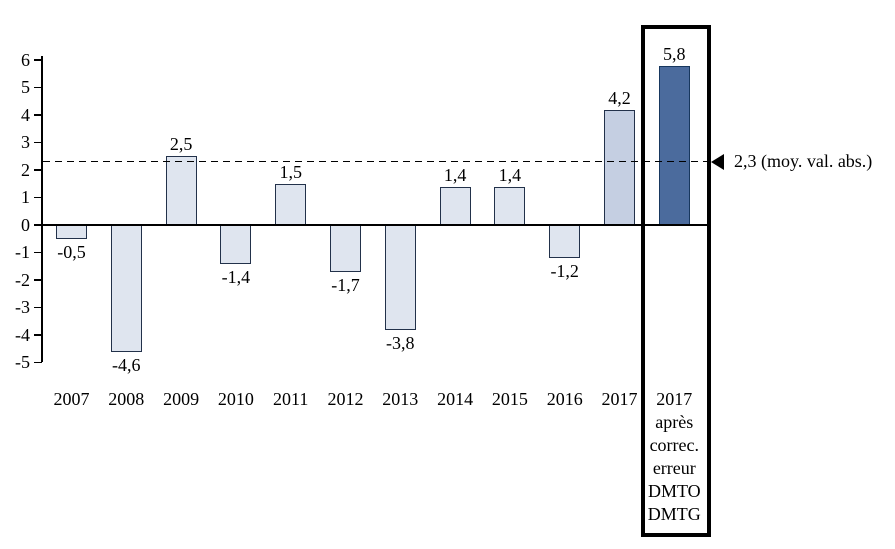  I want to click on highlight-box, so click(676, 281).